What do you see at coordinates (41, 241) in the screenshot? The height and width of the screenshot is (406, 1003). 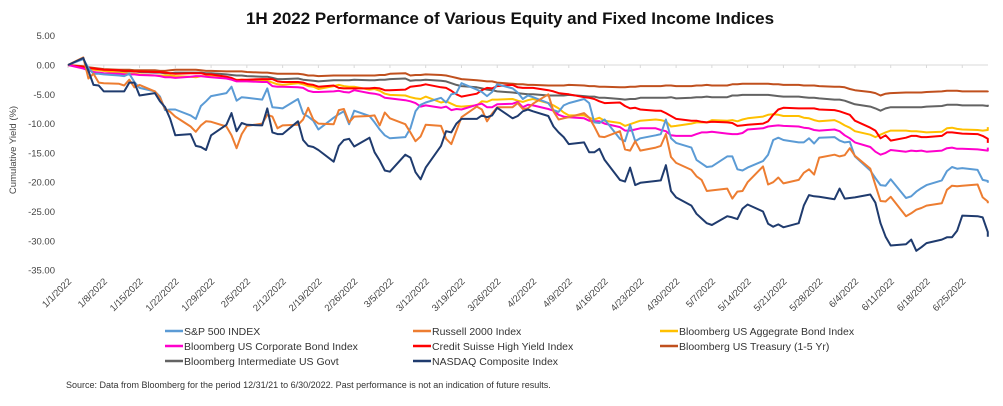 I see `y-tick-label: -30.00` at bounding box center [41, 241].